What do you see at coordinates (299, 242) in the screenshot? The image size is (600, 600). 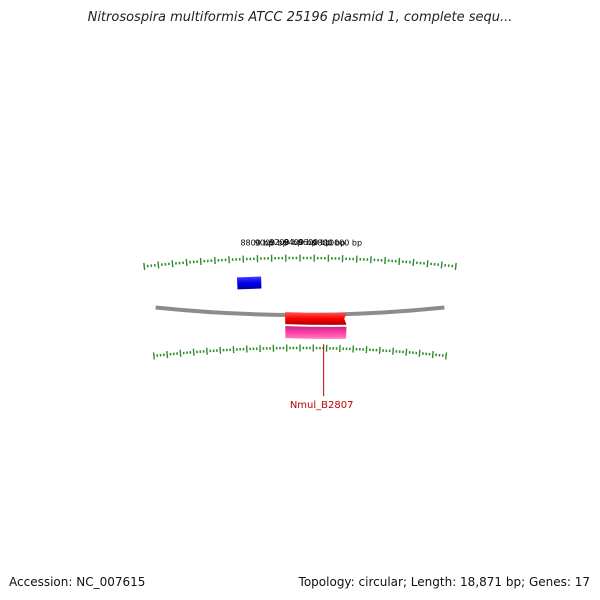 I see `tick-label: 9400 bp` at bounding box center [299, 242].